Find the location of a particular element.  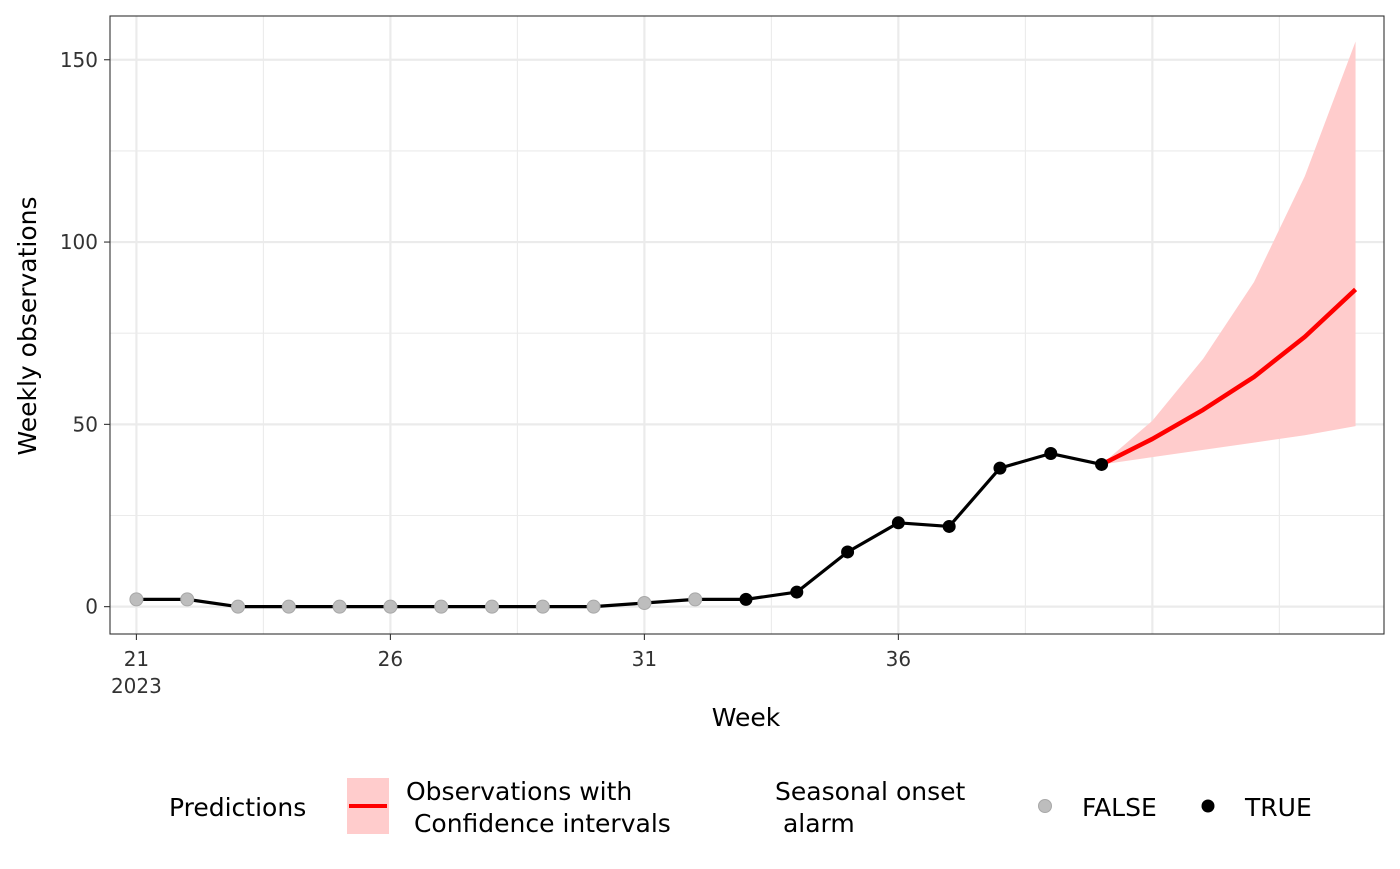

legend-predictions-title: Predictions is located at coordinates (237, 807).